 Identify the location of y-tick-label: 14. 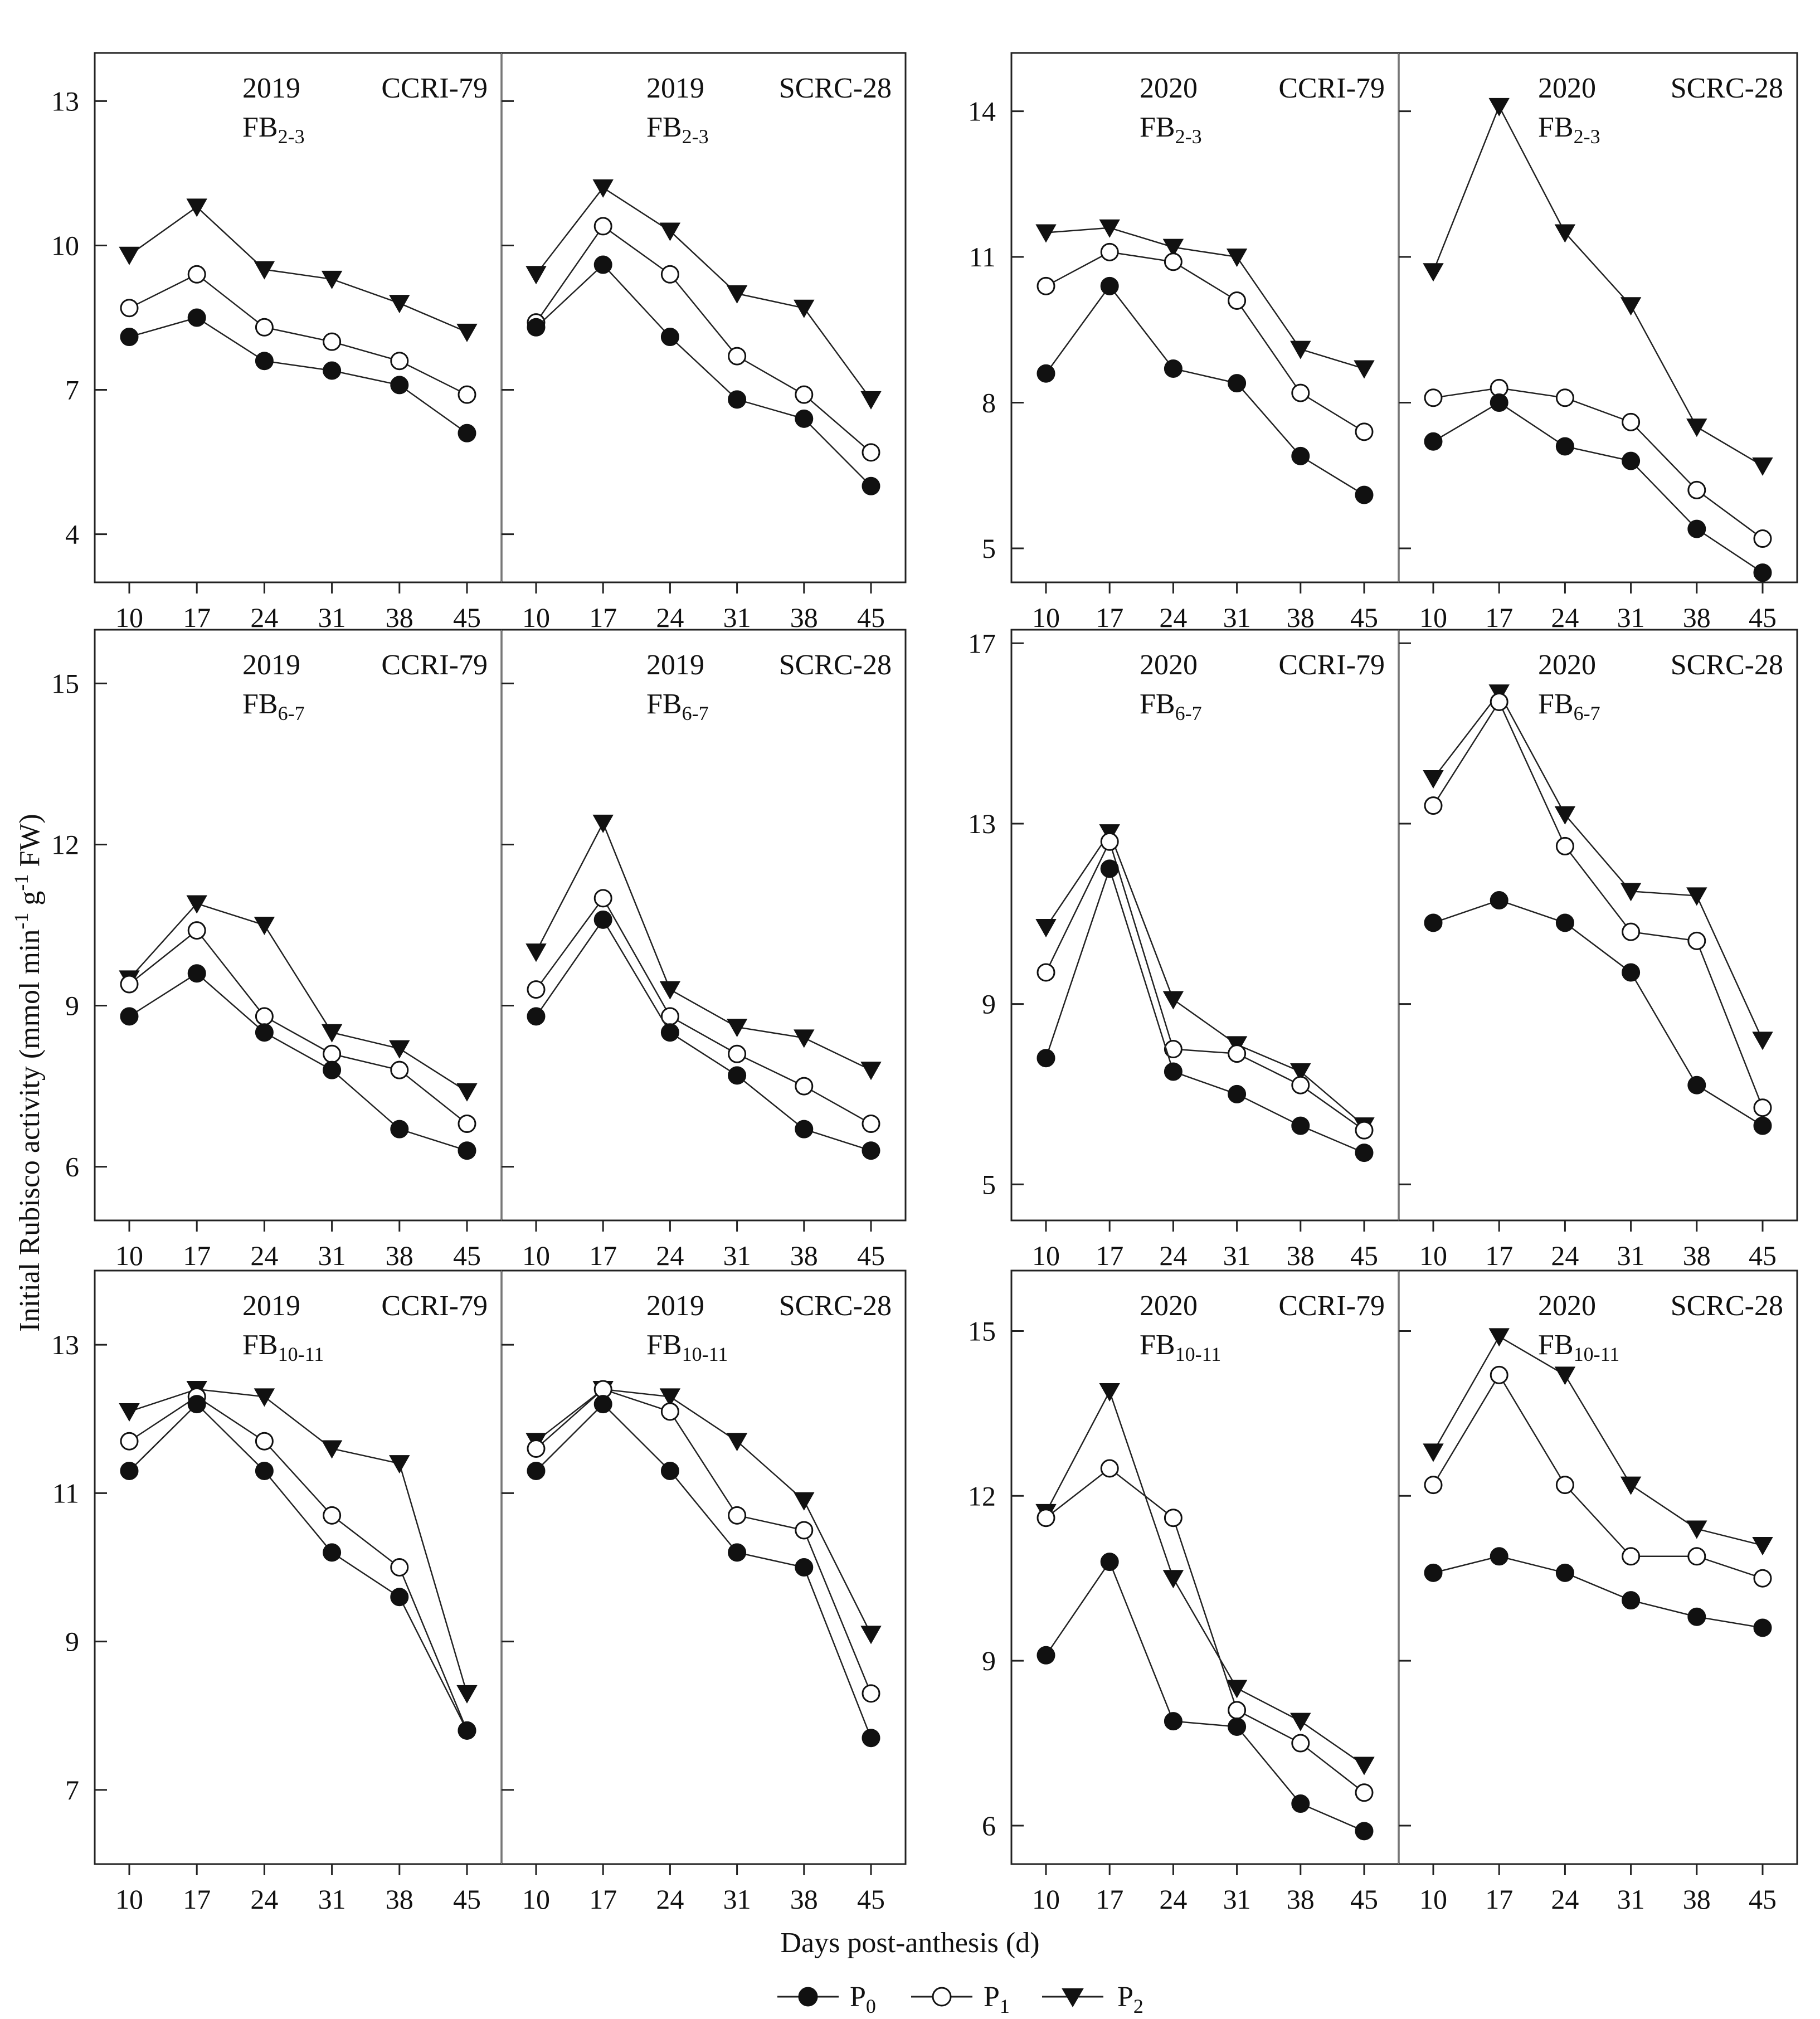
(982, 111).